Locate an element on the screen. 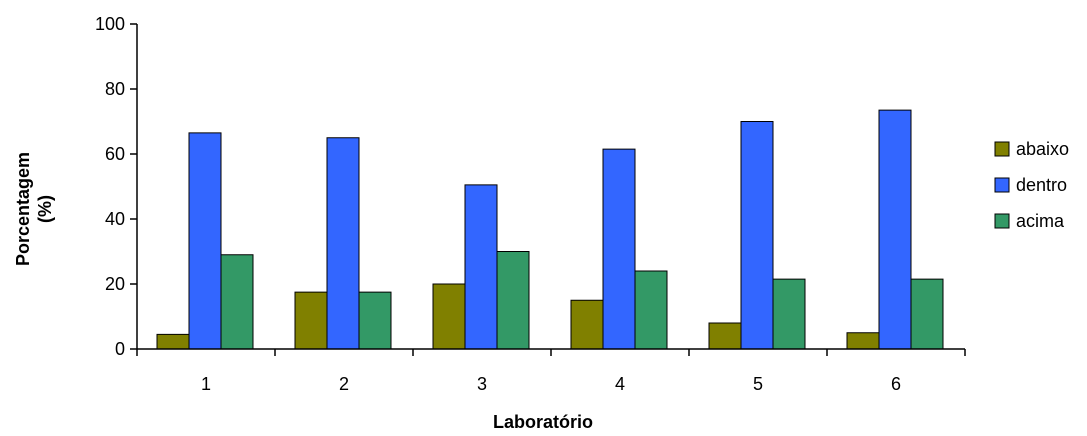 Image resolution: width=1087 pixels, height=436 pixels. legend-label-abaixo: abaixo is located at coordinates (1042, 149).